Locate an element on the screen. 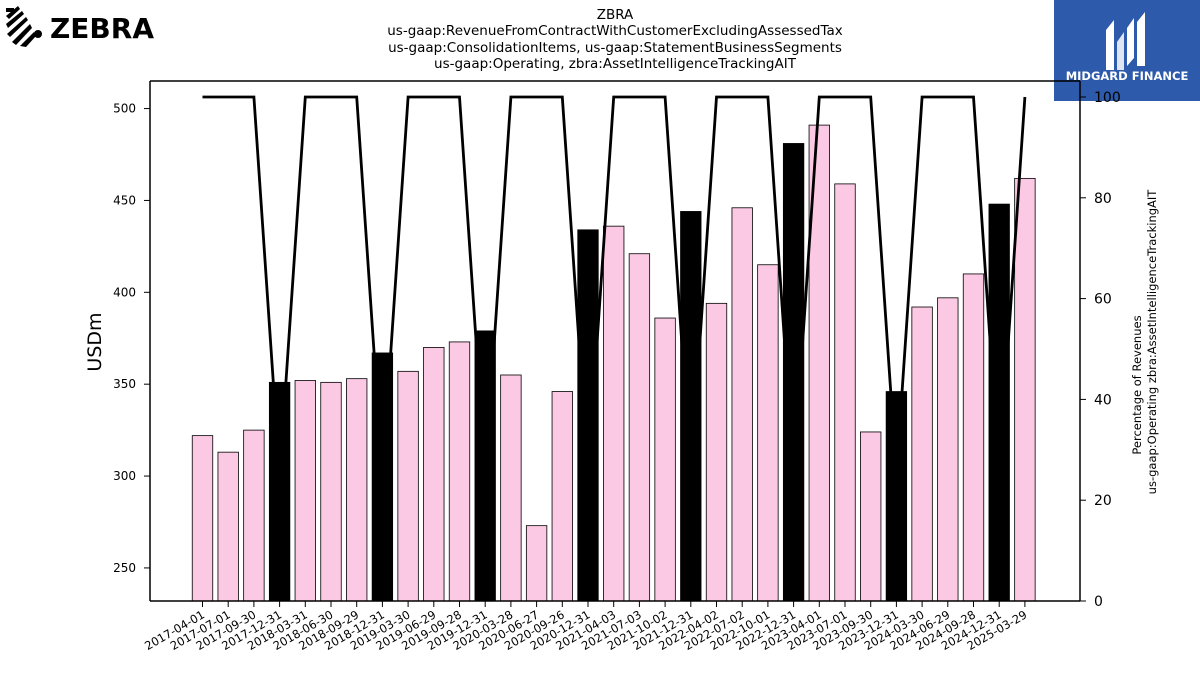 The width and height of the screenshot is (1200, 675). y2-tick-label: 20 is located at coordinates (1103, 501).